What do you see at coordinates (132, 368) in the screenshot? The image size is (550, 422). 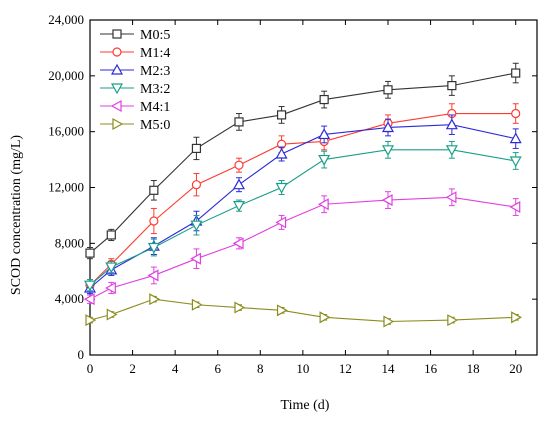 I see `x-tick-label: 2` at bounding box center [132, 368].